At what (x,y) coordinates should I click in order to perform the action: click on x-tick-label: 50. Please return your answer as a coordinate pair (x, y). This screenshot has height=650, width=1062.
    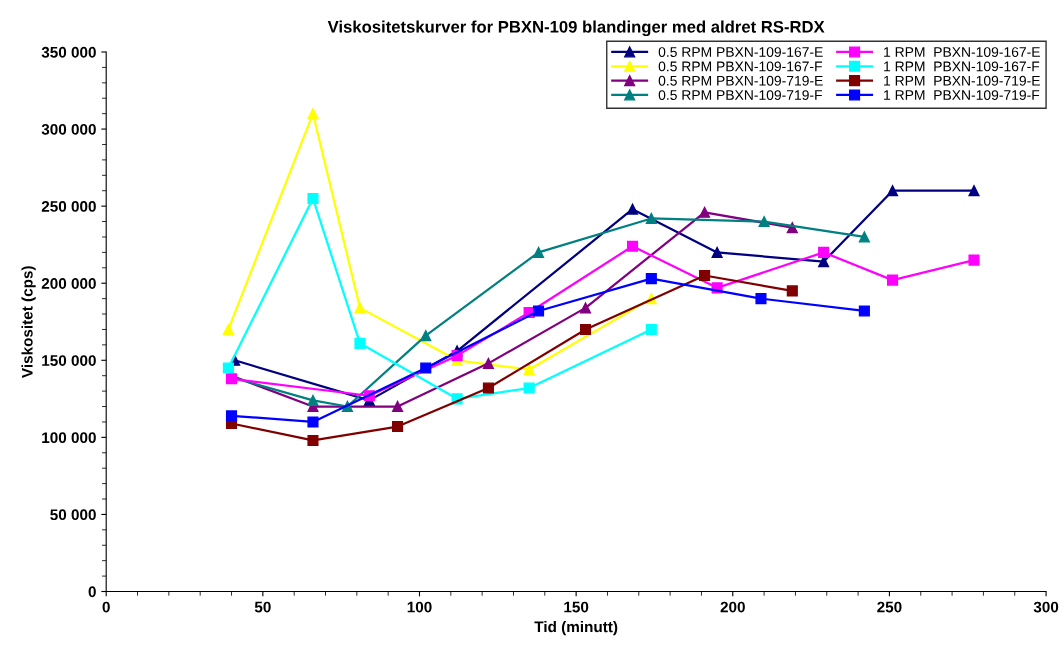
    Looking at the image, I should click on (262, 607).